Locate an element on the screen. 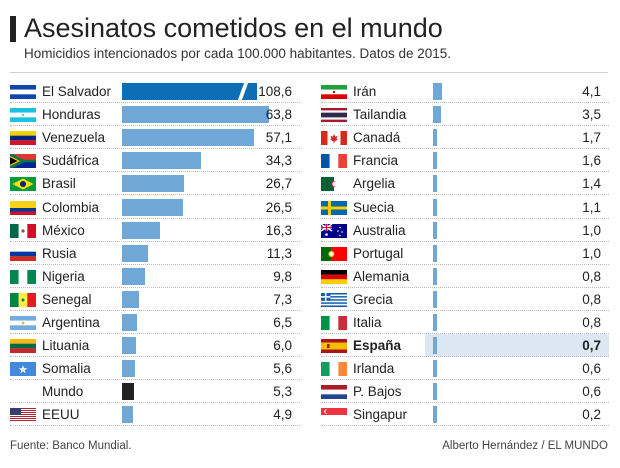  honduras-flag-icon is located at coordinates (23, 115).